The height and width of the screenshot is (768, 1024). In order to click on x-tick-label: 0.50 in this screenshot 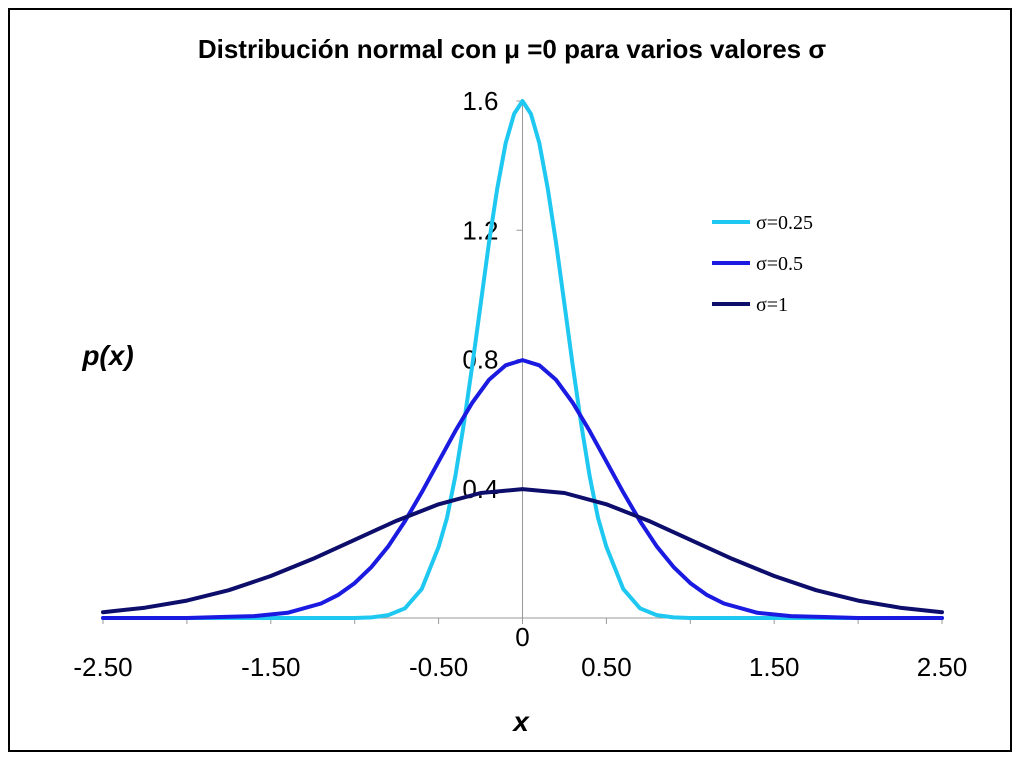, I will do `click(606, 667)`.